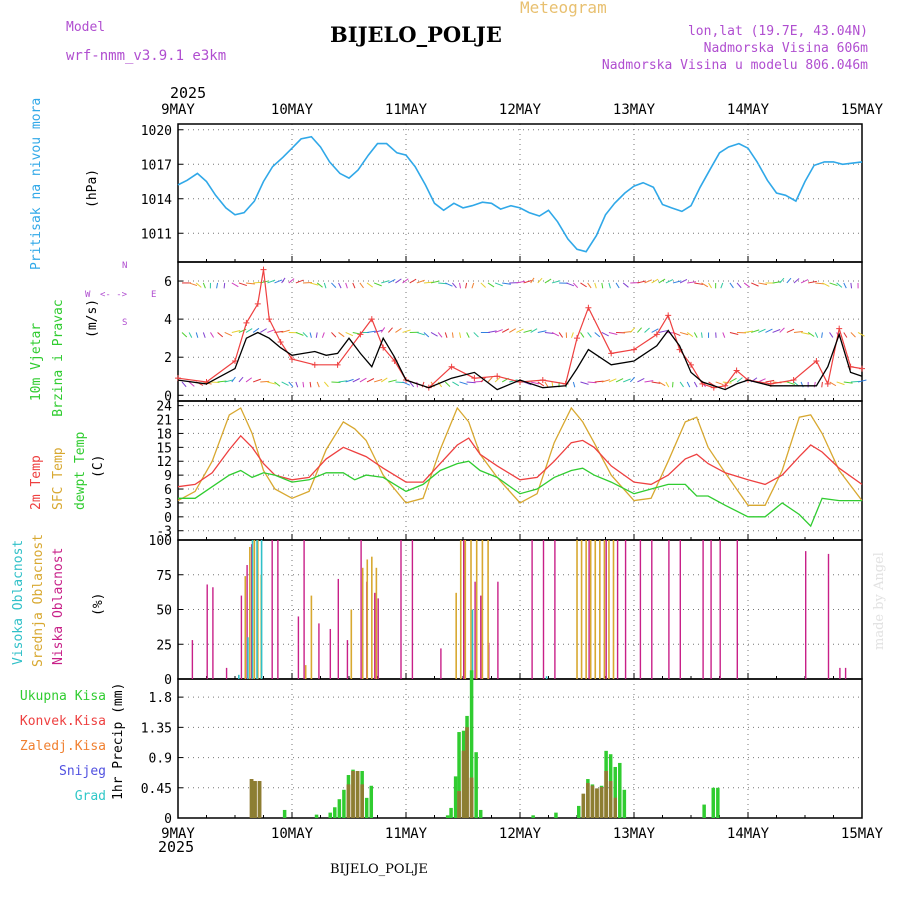 The height and width of the screenshot is (900, 900). What do you see at coordinates (92, 318) in the screenshot?
I see `wind-unit: (m/s)` at bounding box center [92, 318].